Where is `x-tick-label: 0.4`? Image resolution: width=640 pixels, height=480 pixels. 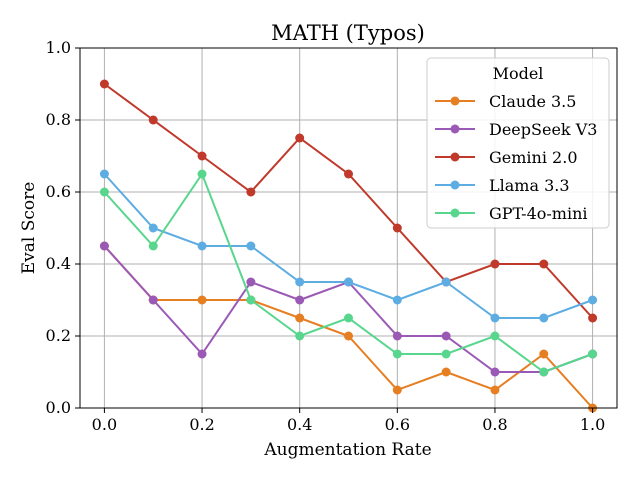 x-tick-label: 0.4 is located at coordinates (299, 424).